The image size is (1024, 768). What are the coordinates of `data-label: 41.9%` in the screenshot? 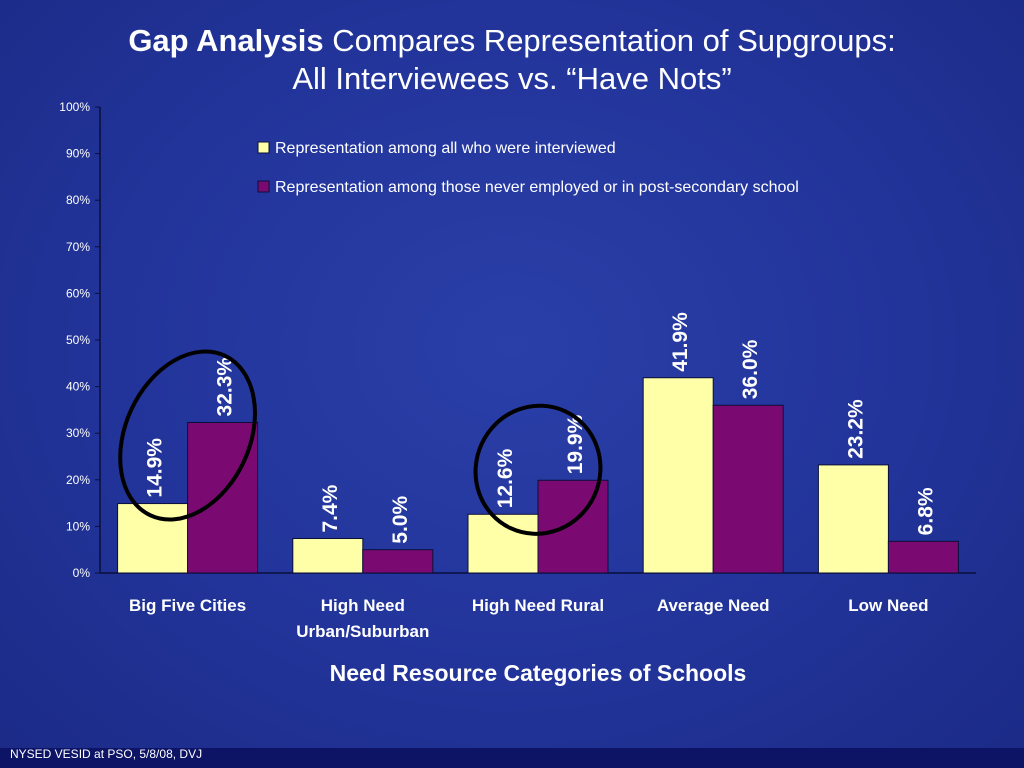 It's located at (680, 342).